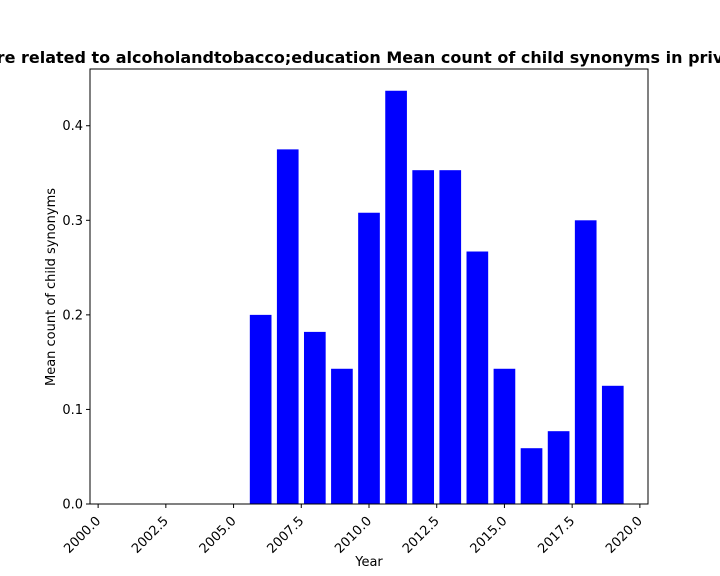  I want to click on x-tick-label: 2005.0, so click(218, 535).